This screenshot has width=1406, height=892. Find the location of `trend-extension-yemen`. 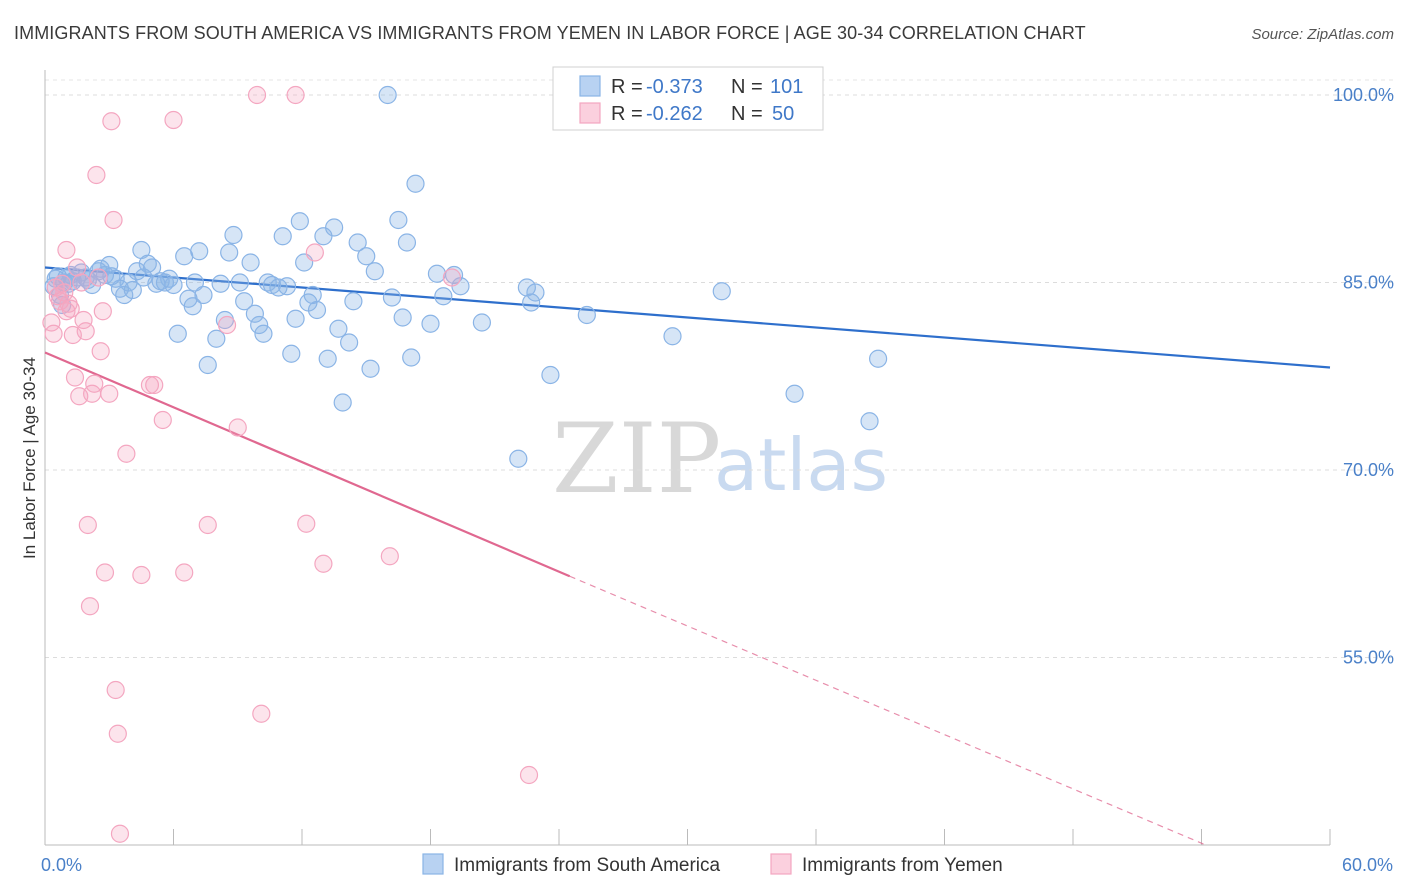

trend-extension-yemen is located at coordinates (888, 710).